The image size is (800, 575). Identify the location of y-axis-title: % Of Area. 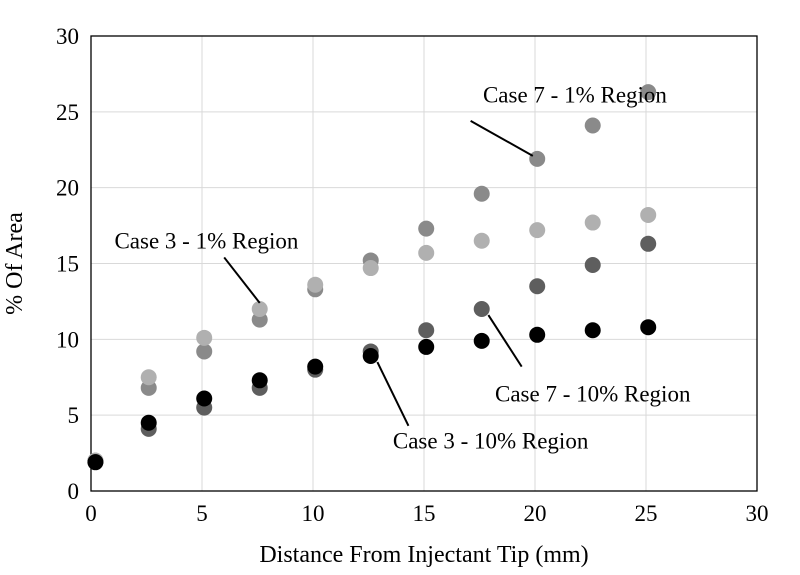
(15, 263).